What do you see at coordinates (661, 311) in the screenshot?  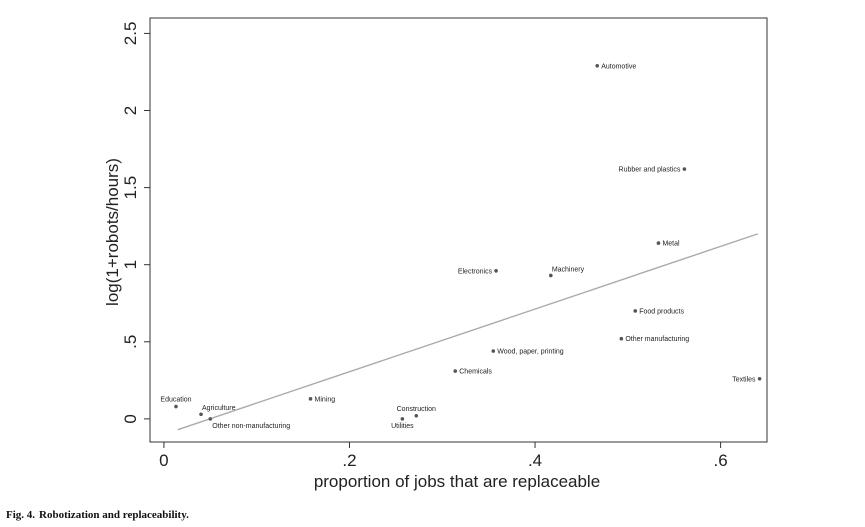 I see `data-point-label: Food products` at bounding box center [661, 311].